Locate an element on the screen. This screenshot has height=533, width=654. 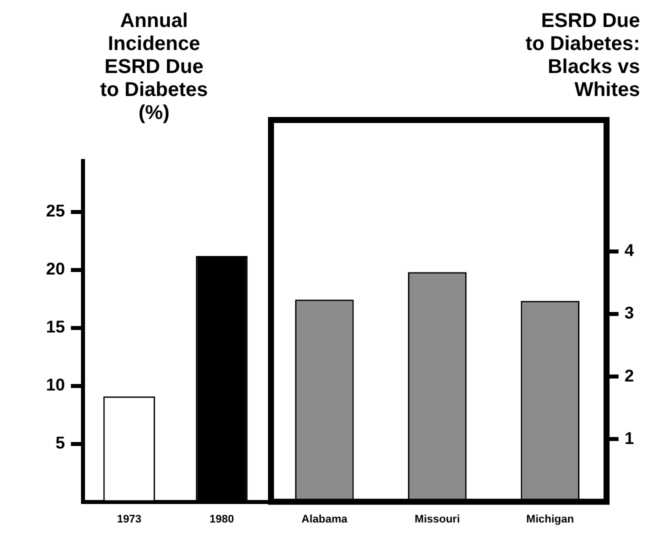
x-tick-label: Missouri is located at coordinates (437, 519).